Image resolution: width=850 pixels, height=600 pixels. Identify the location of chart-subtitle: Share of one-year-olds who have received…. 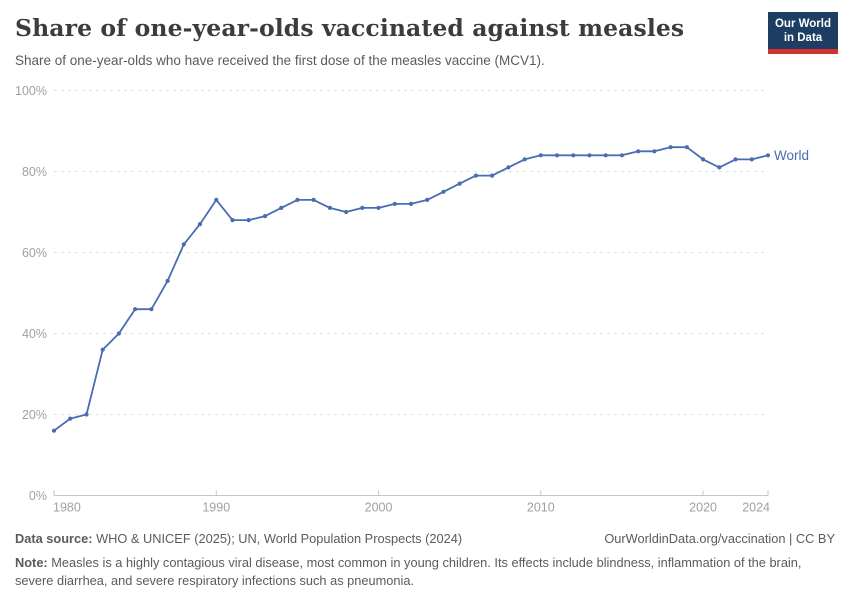
(280, 60).